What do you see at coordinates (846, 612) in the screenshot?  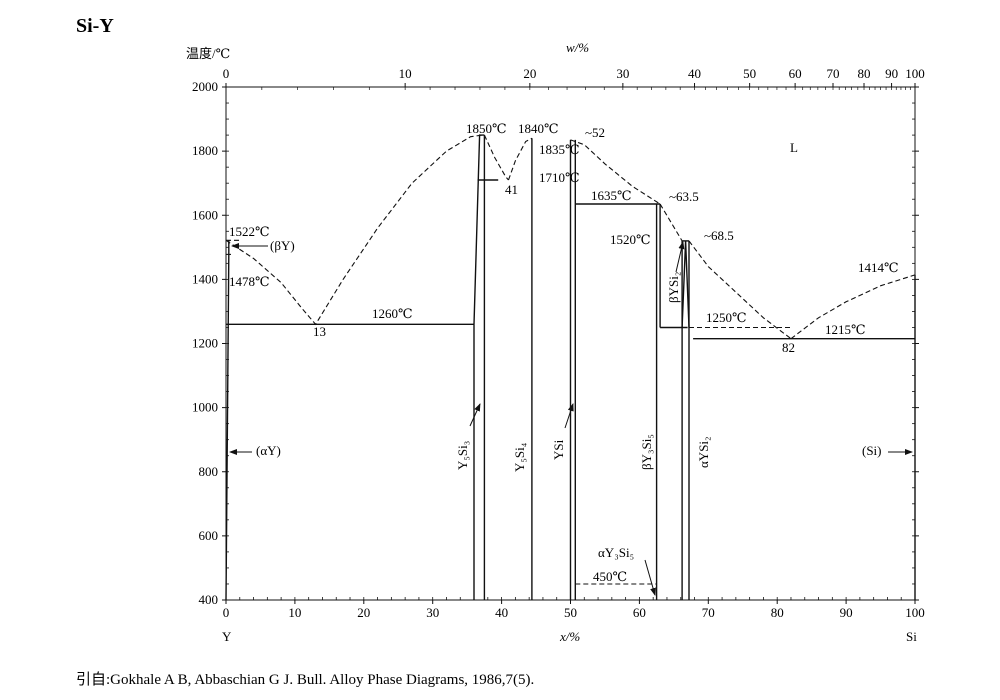 I see `x-tick-label: 90` at bounding box center [846, 612].